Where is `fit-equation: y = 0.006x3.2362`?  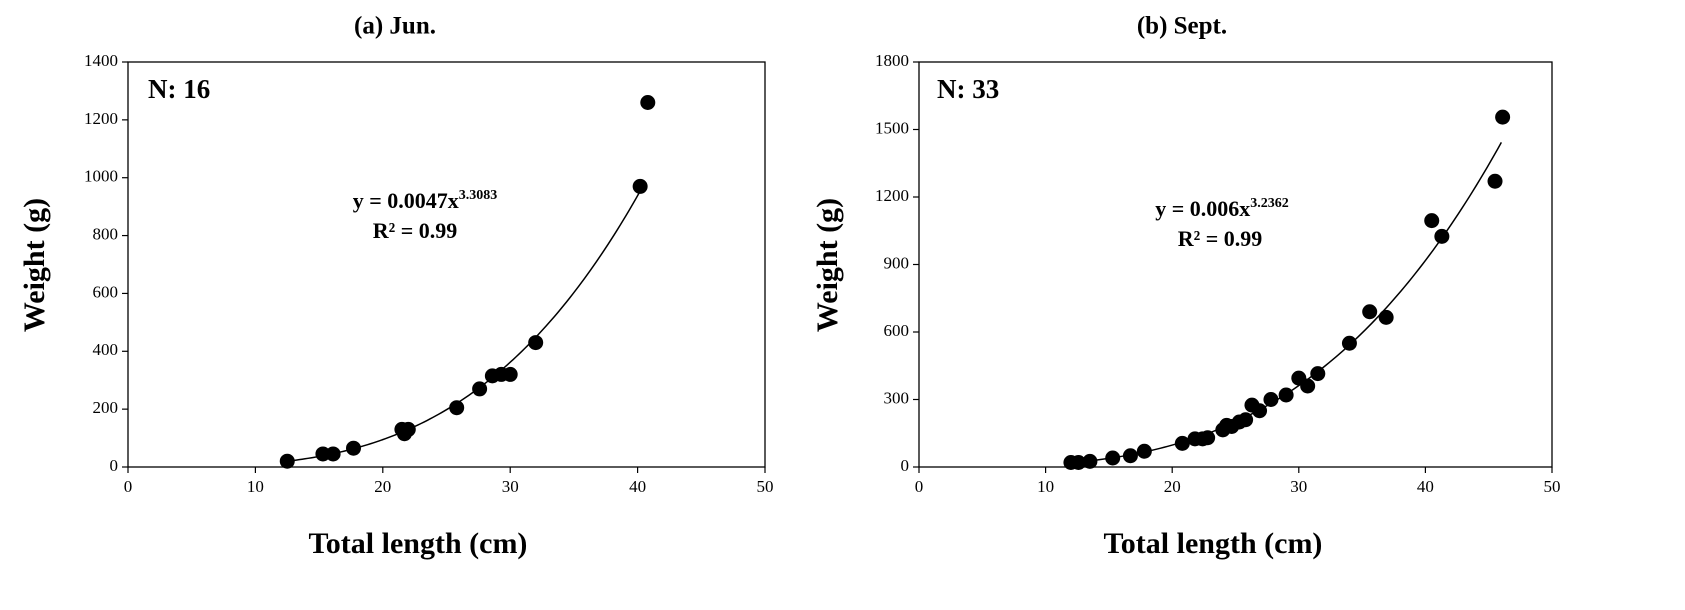
fit-equation: y = 0.006x3.2362 is located at coordinates (1222, 208).